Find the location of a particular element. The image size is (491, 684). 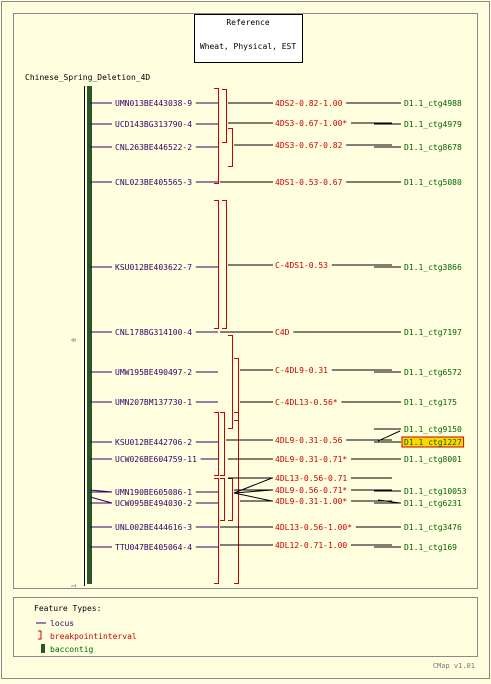

locus-label: CNL263BE446522-2 is located at coordinates (153, 147).